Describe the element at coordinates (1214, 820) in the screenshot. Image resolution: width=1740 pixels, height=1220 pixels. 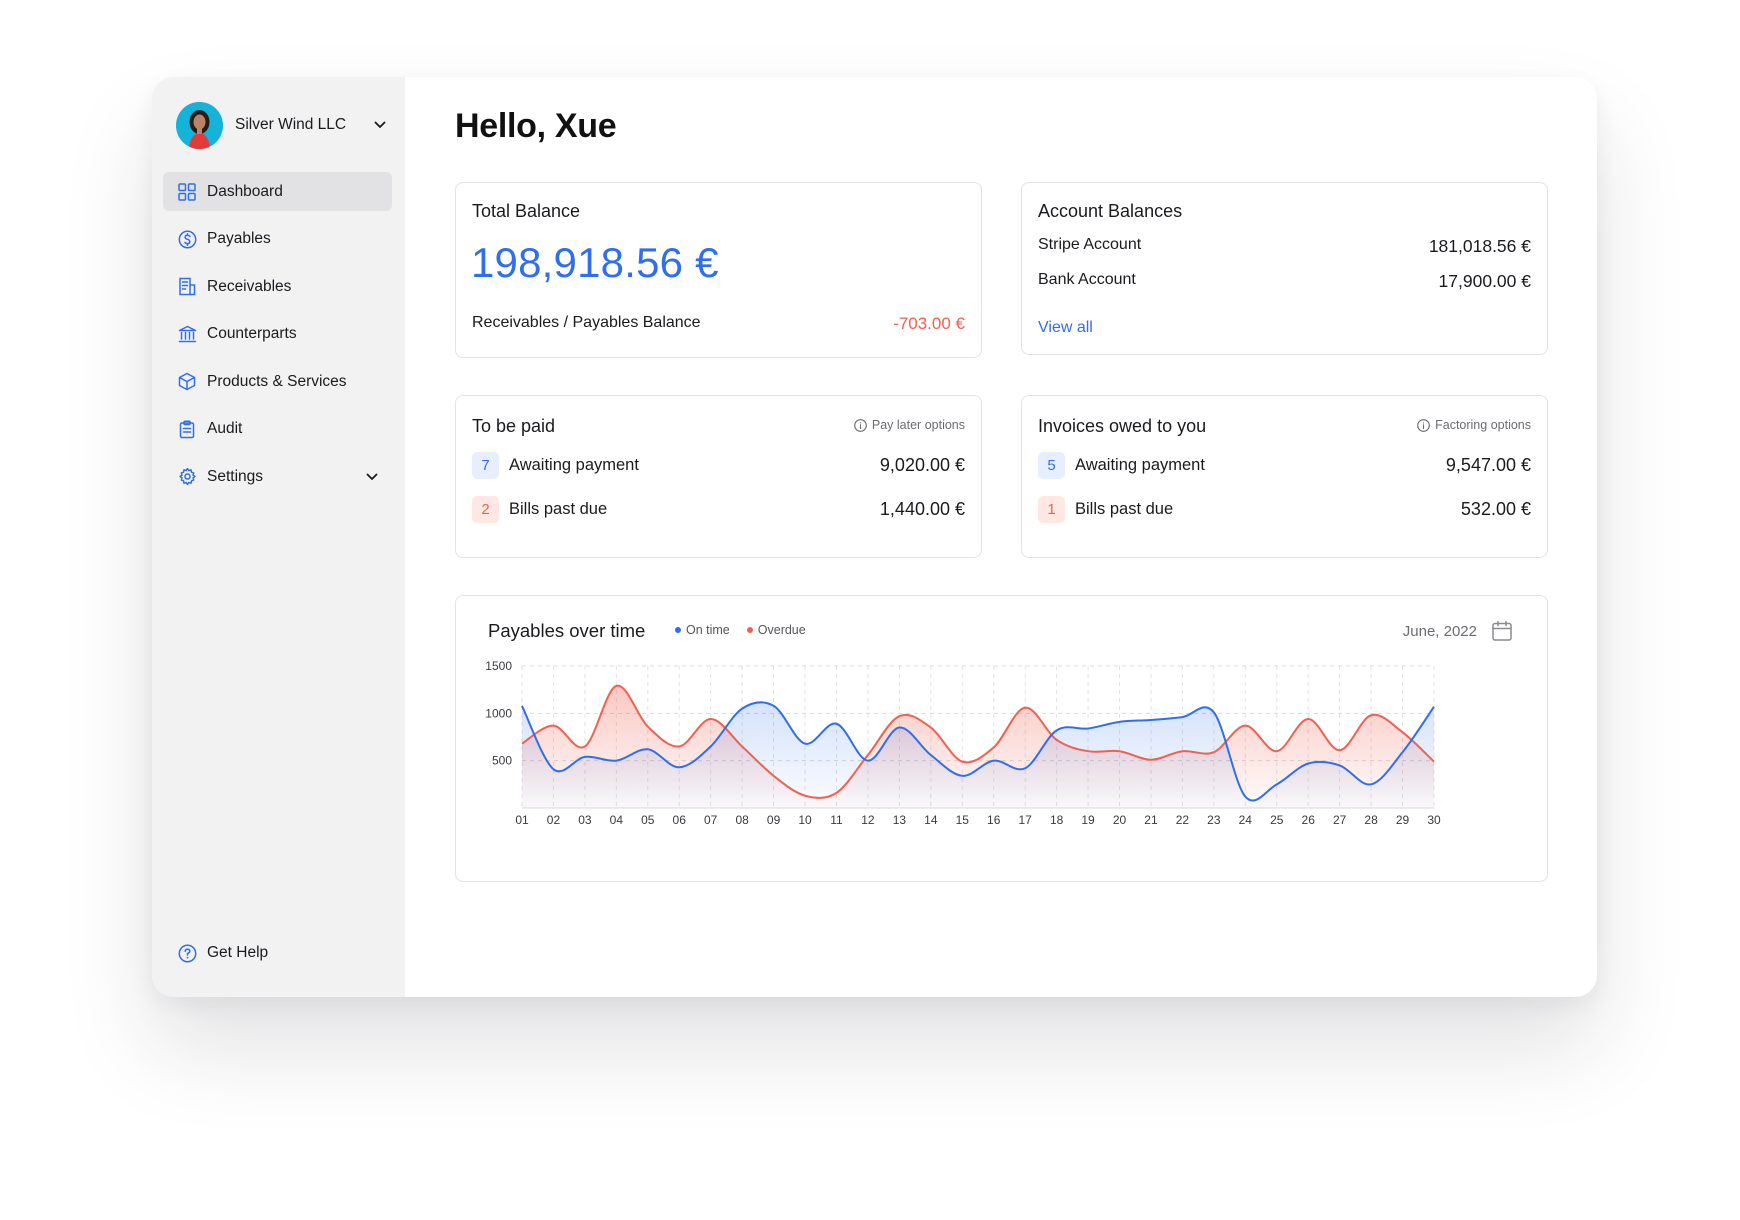
I see `x-tick-label: 23` at that location.